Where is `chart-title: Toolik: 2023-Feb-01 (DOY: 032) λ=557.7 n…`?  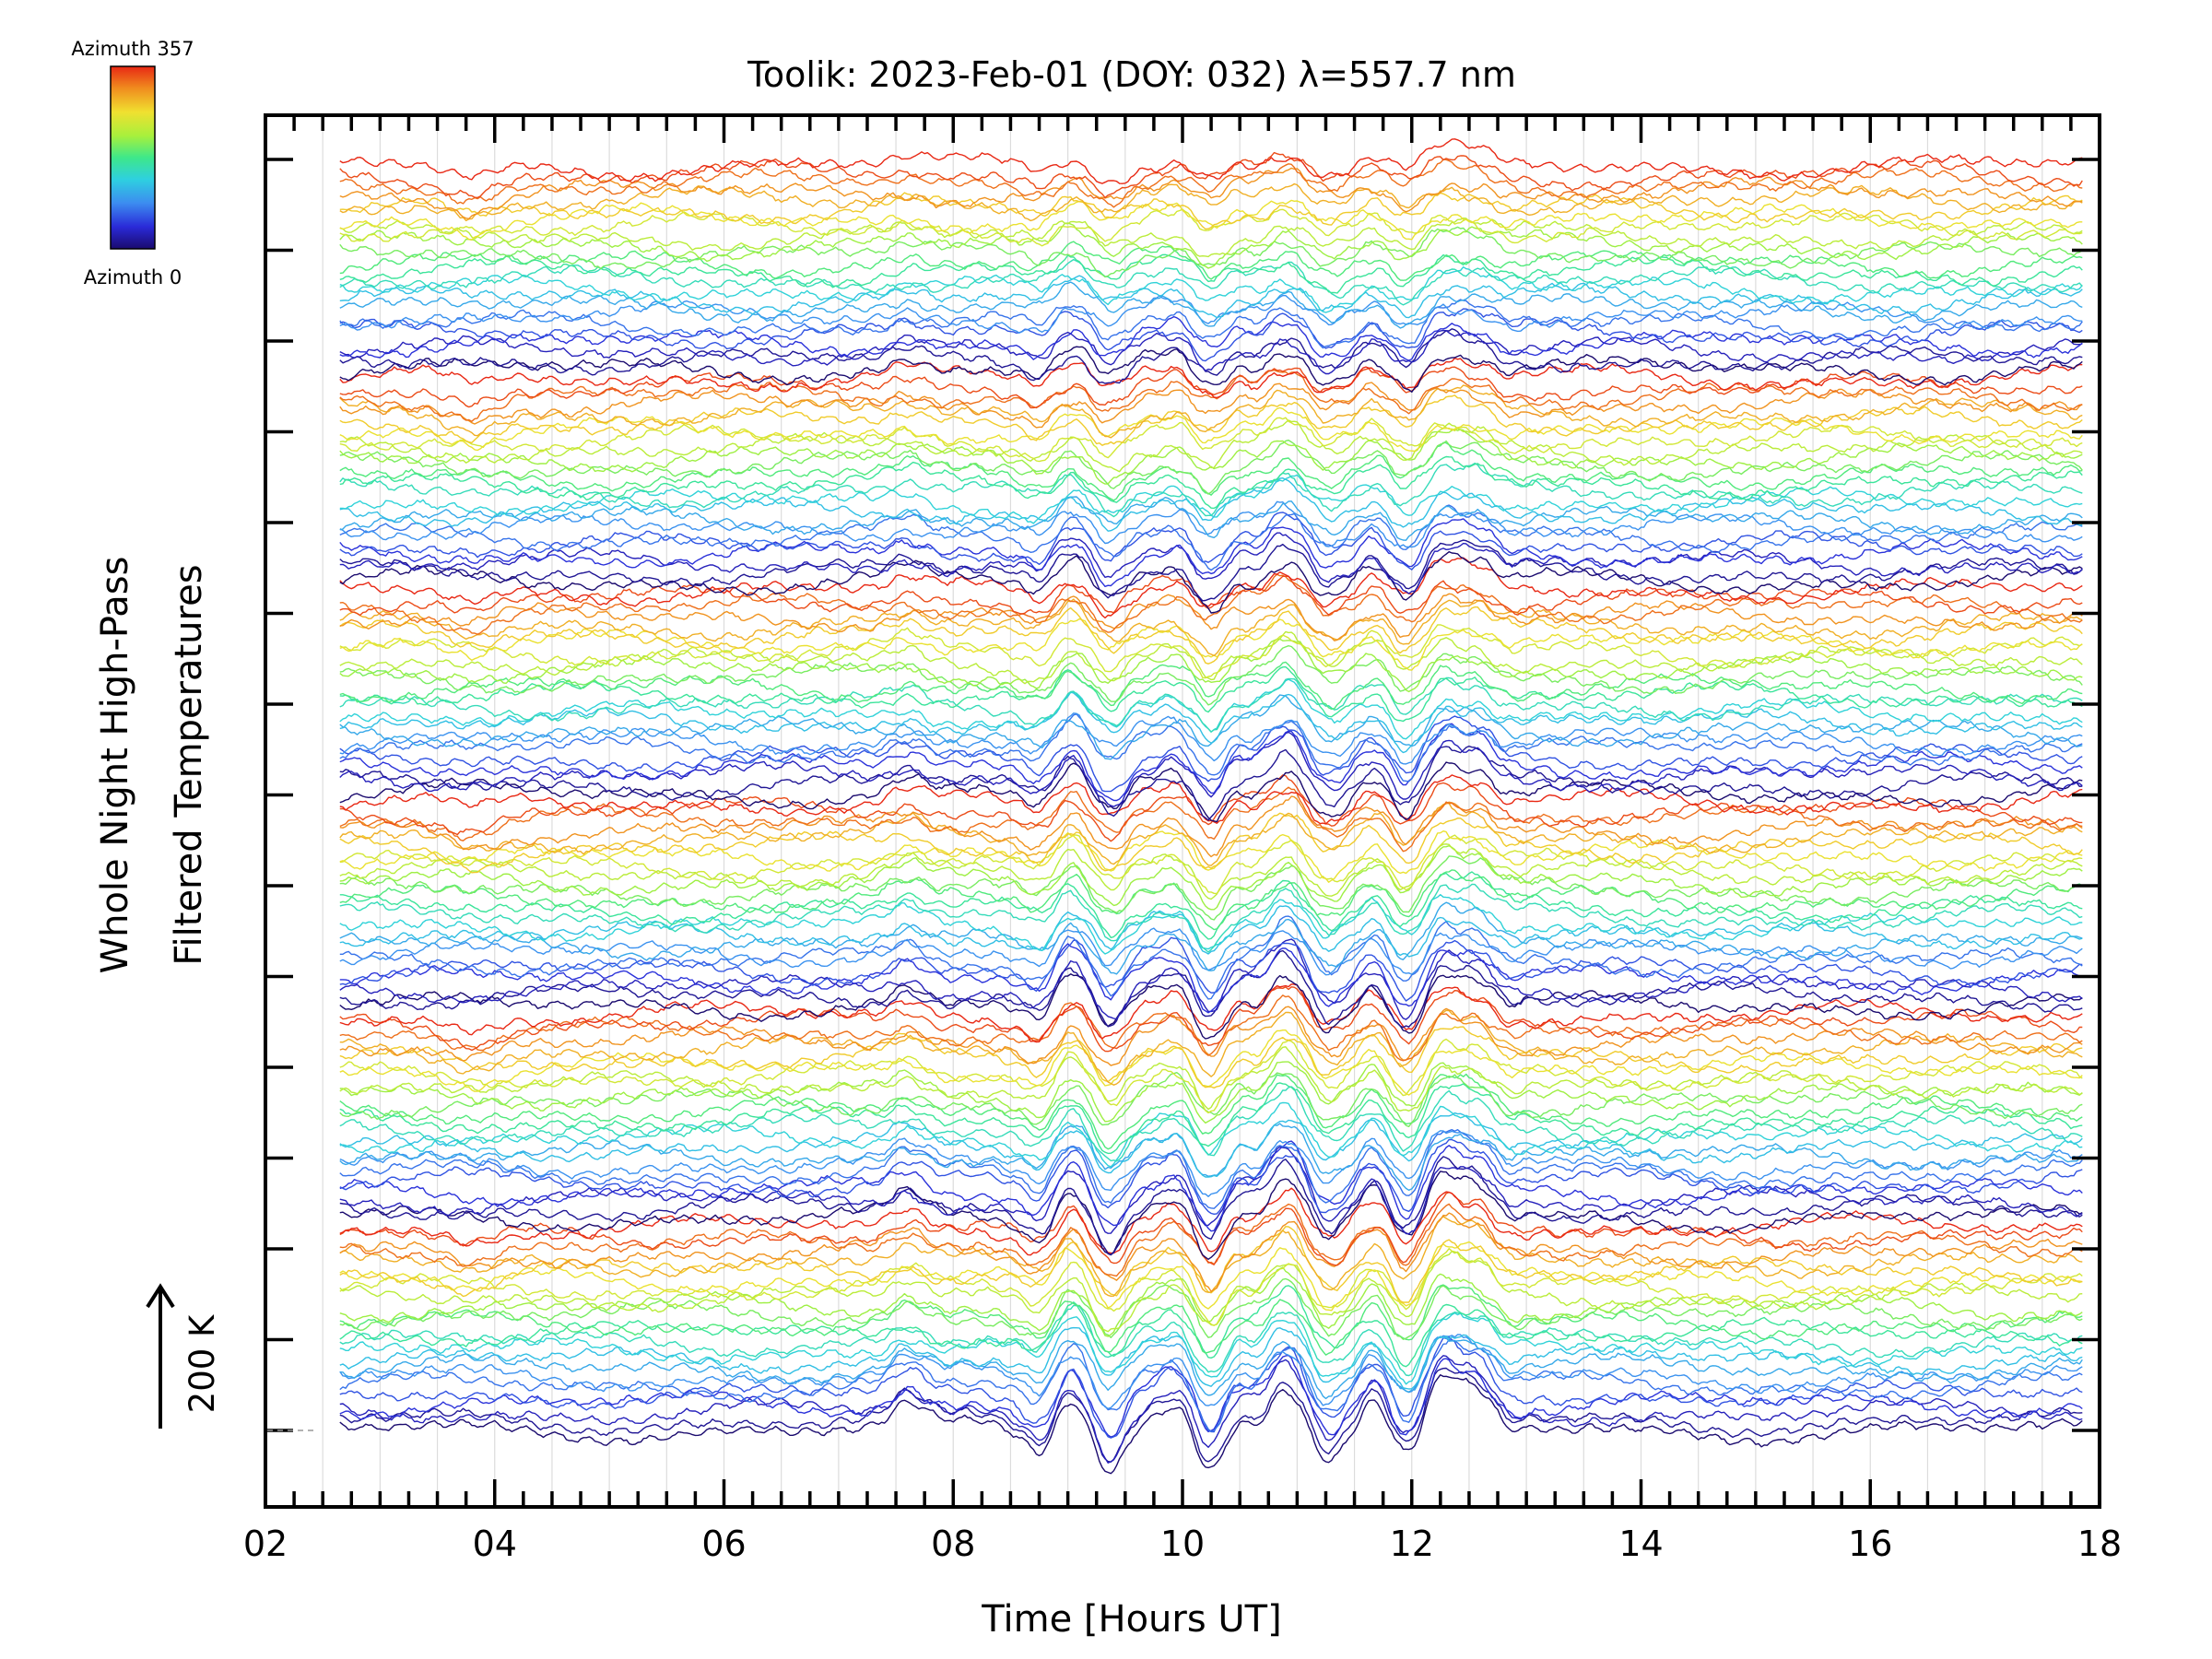 chart-title: Toolik: 2023-Feb-01 (DOY: 032) λ=557.7 n… is located at coordinates (1131, 74).